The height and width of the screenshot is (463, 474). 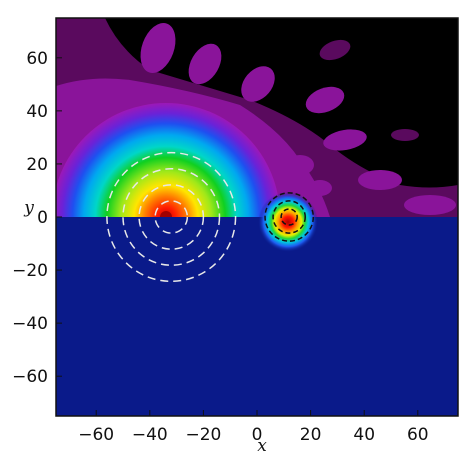 I want to click on y-axis-ticks: −60 −40 −20 0 20 40 60, so click(x=37, y=218).